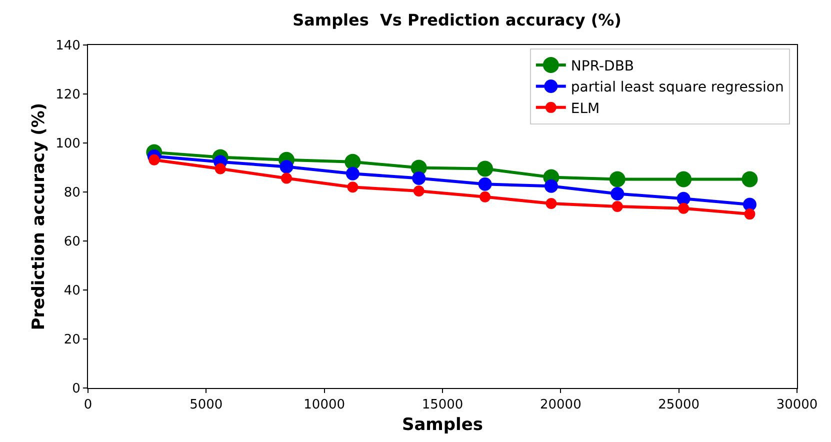  I want to click on x-tick-label: 10000, so click(325, 405).